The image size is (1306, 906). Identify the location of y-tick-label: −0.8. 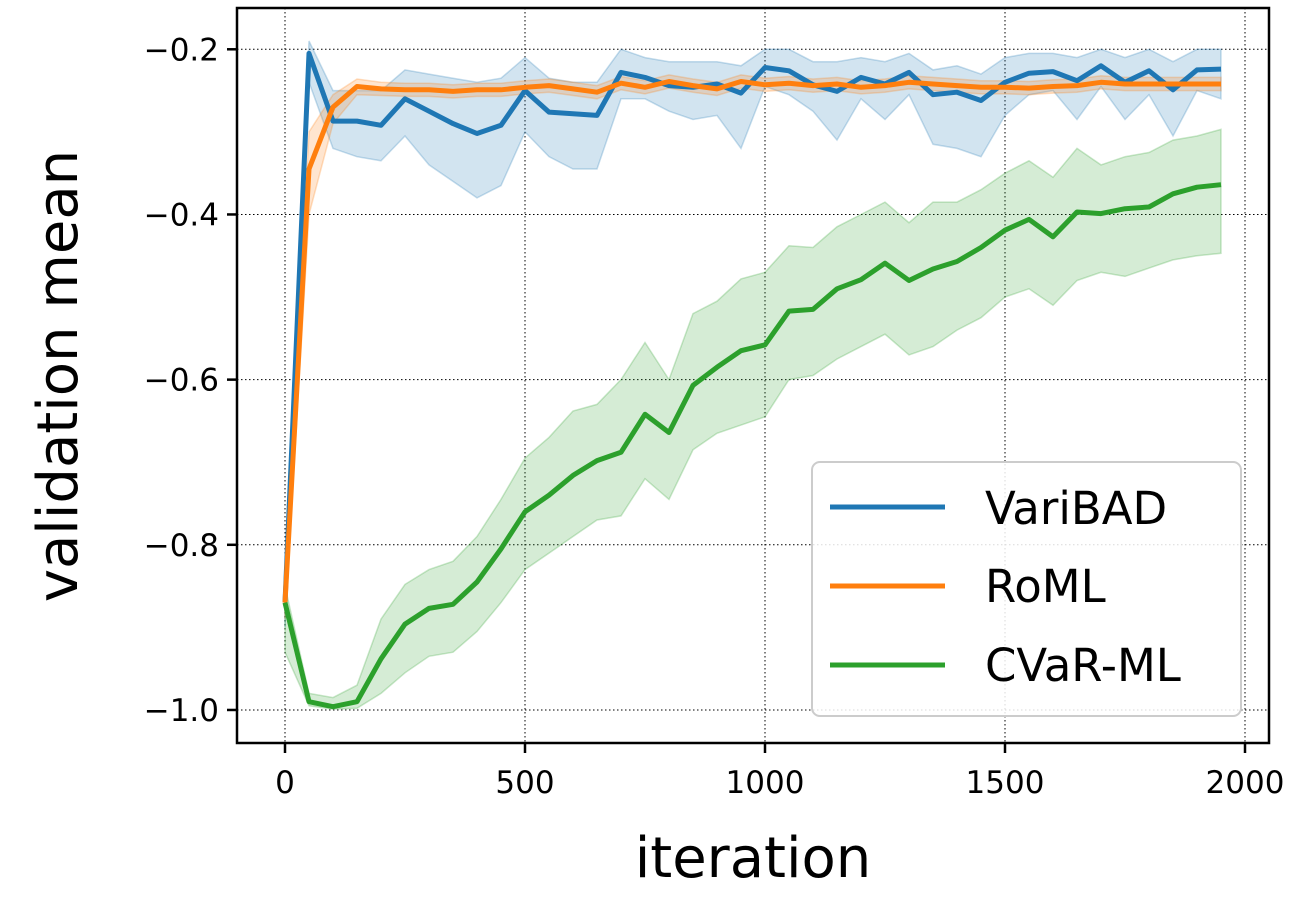
(181, 546).